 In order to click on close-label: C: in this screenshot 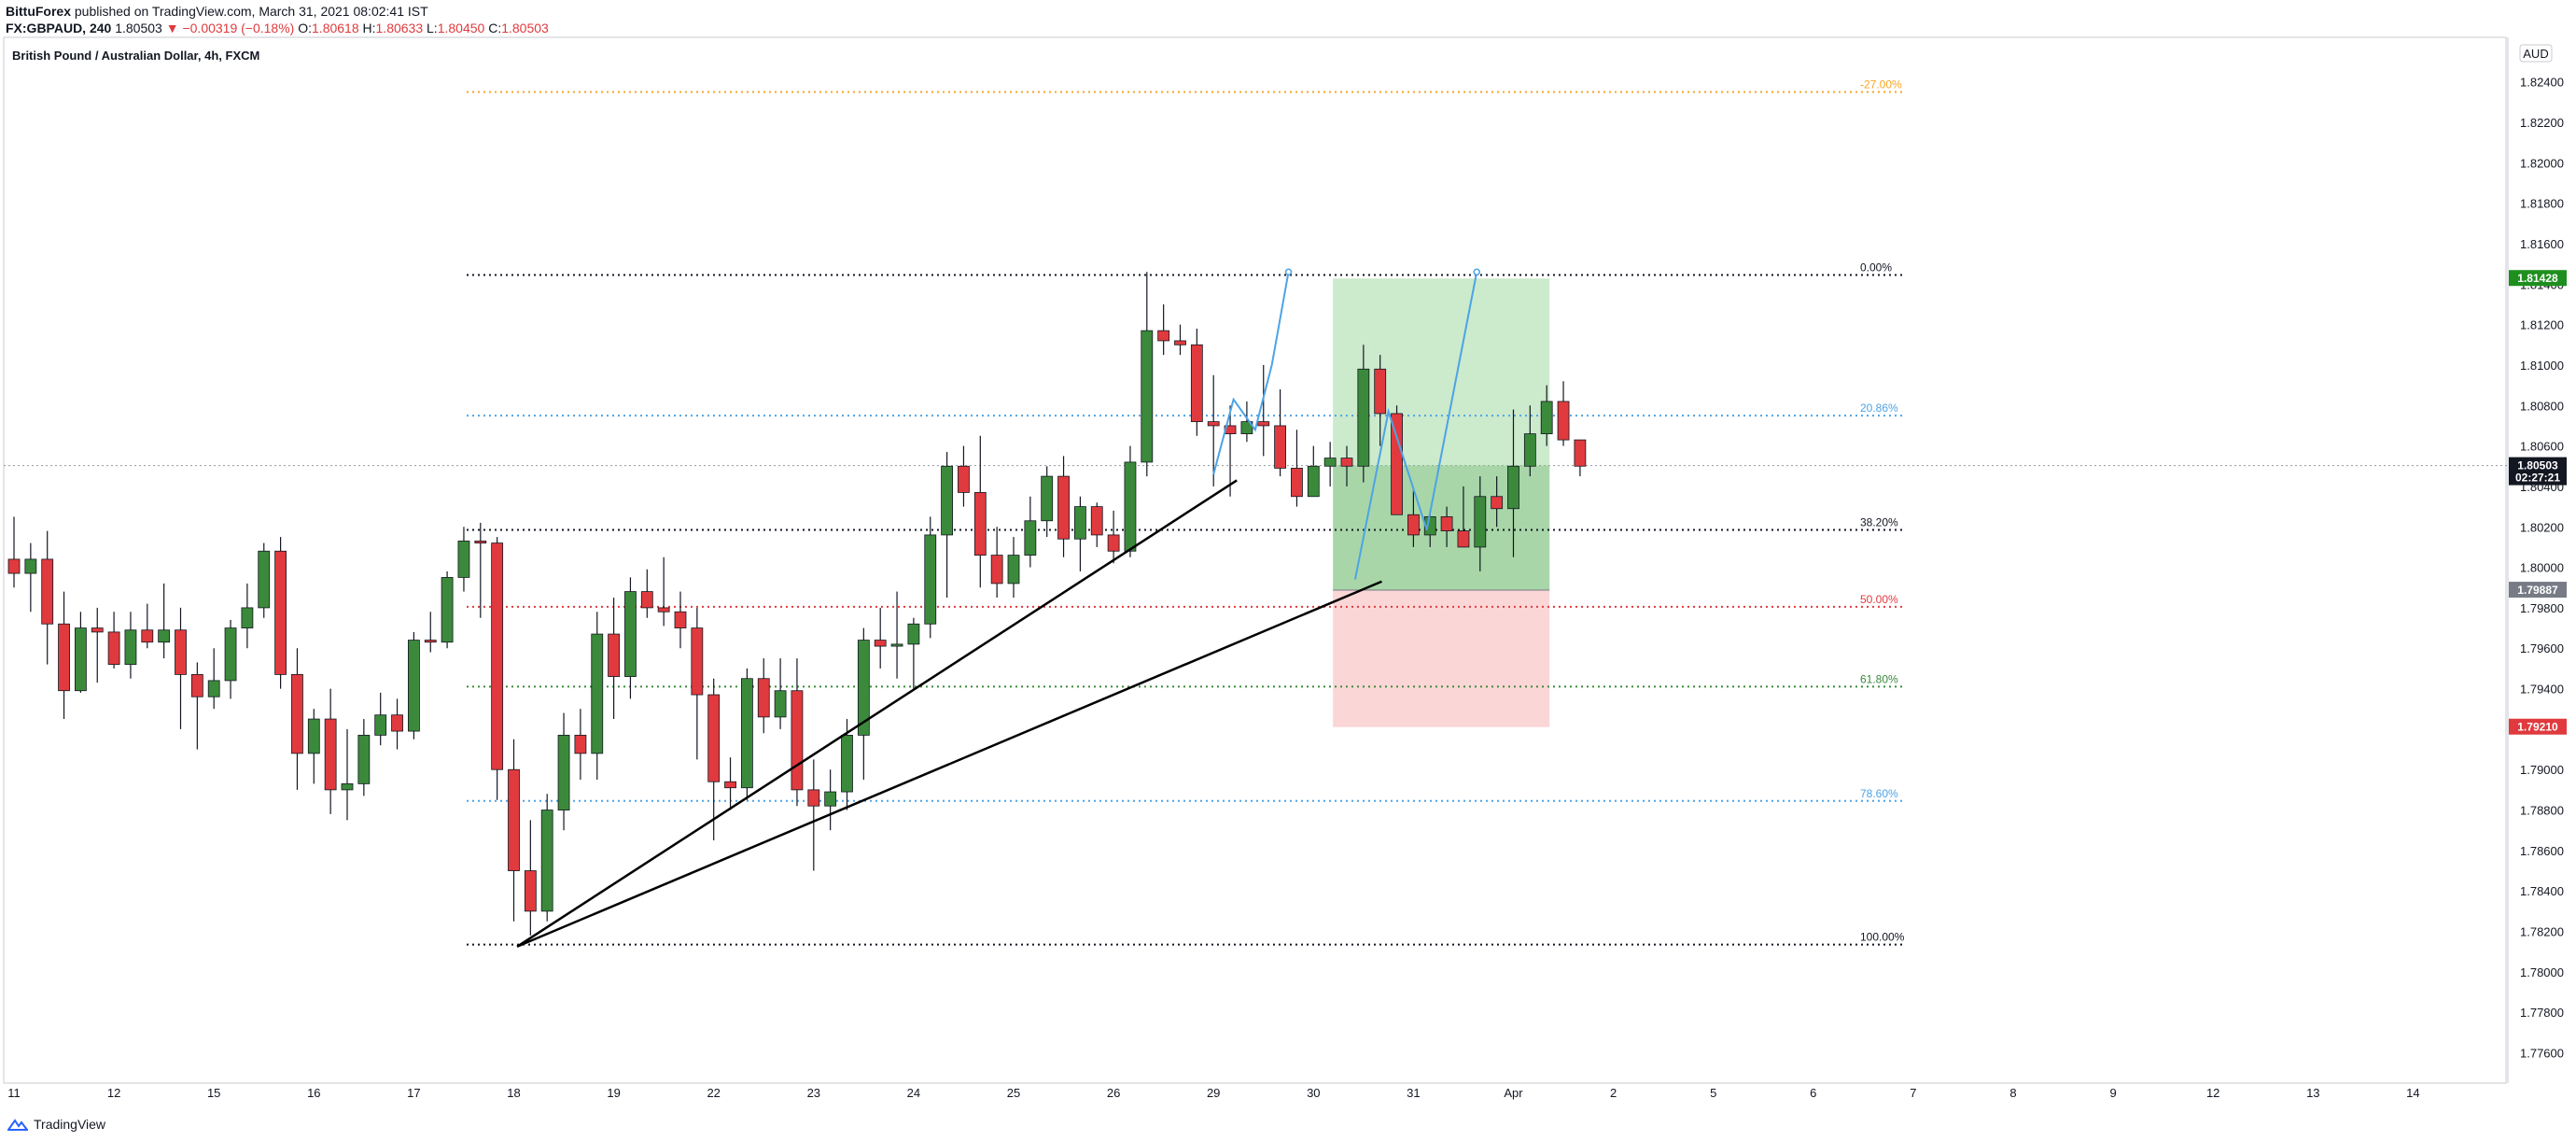, I will do `click(495, 28)`.